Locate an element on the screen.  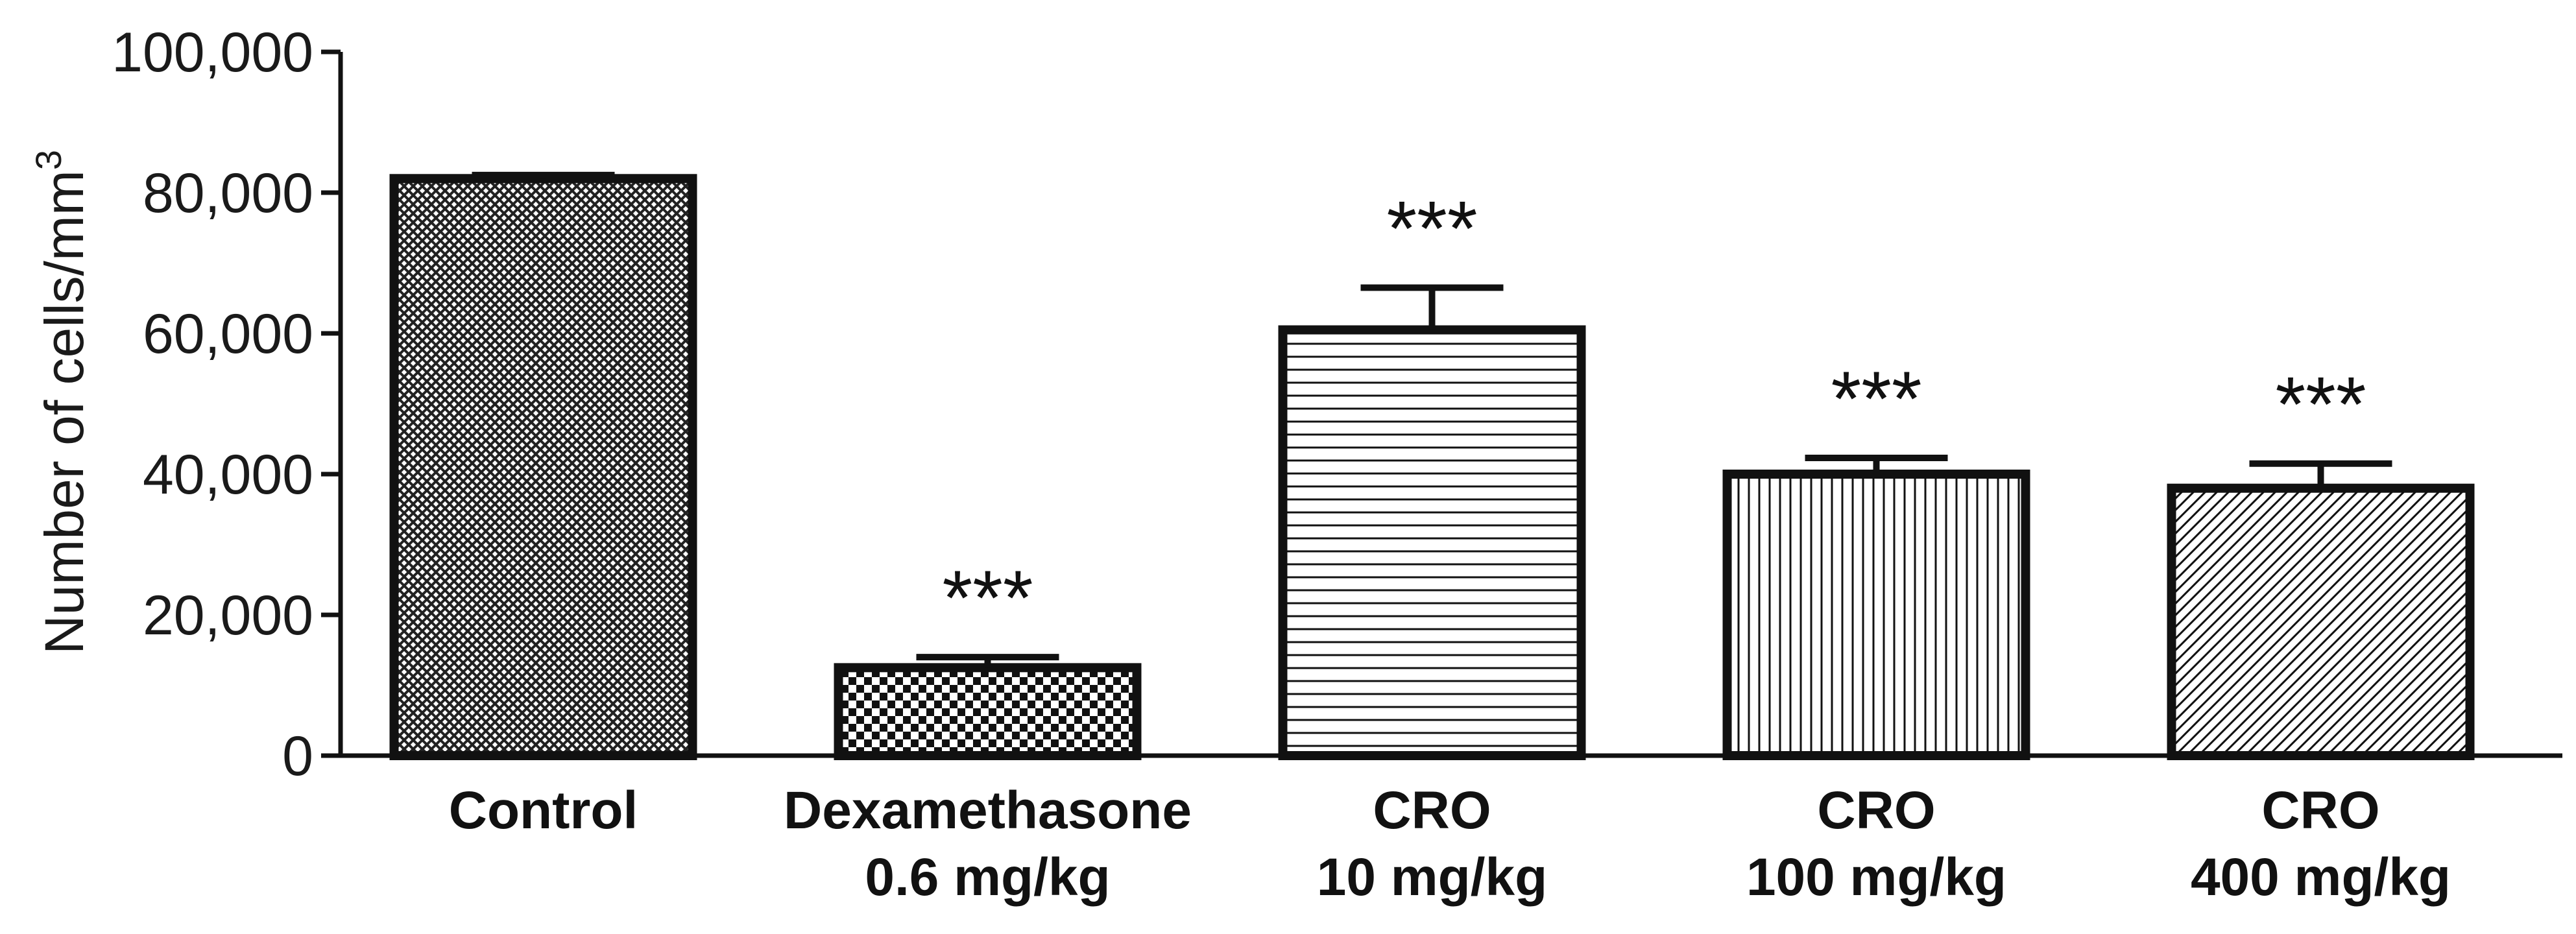
y-tick-label: 20,000 is located at coordinates (228, 616).